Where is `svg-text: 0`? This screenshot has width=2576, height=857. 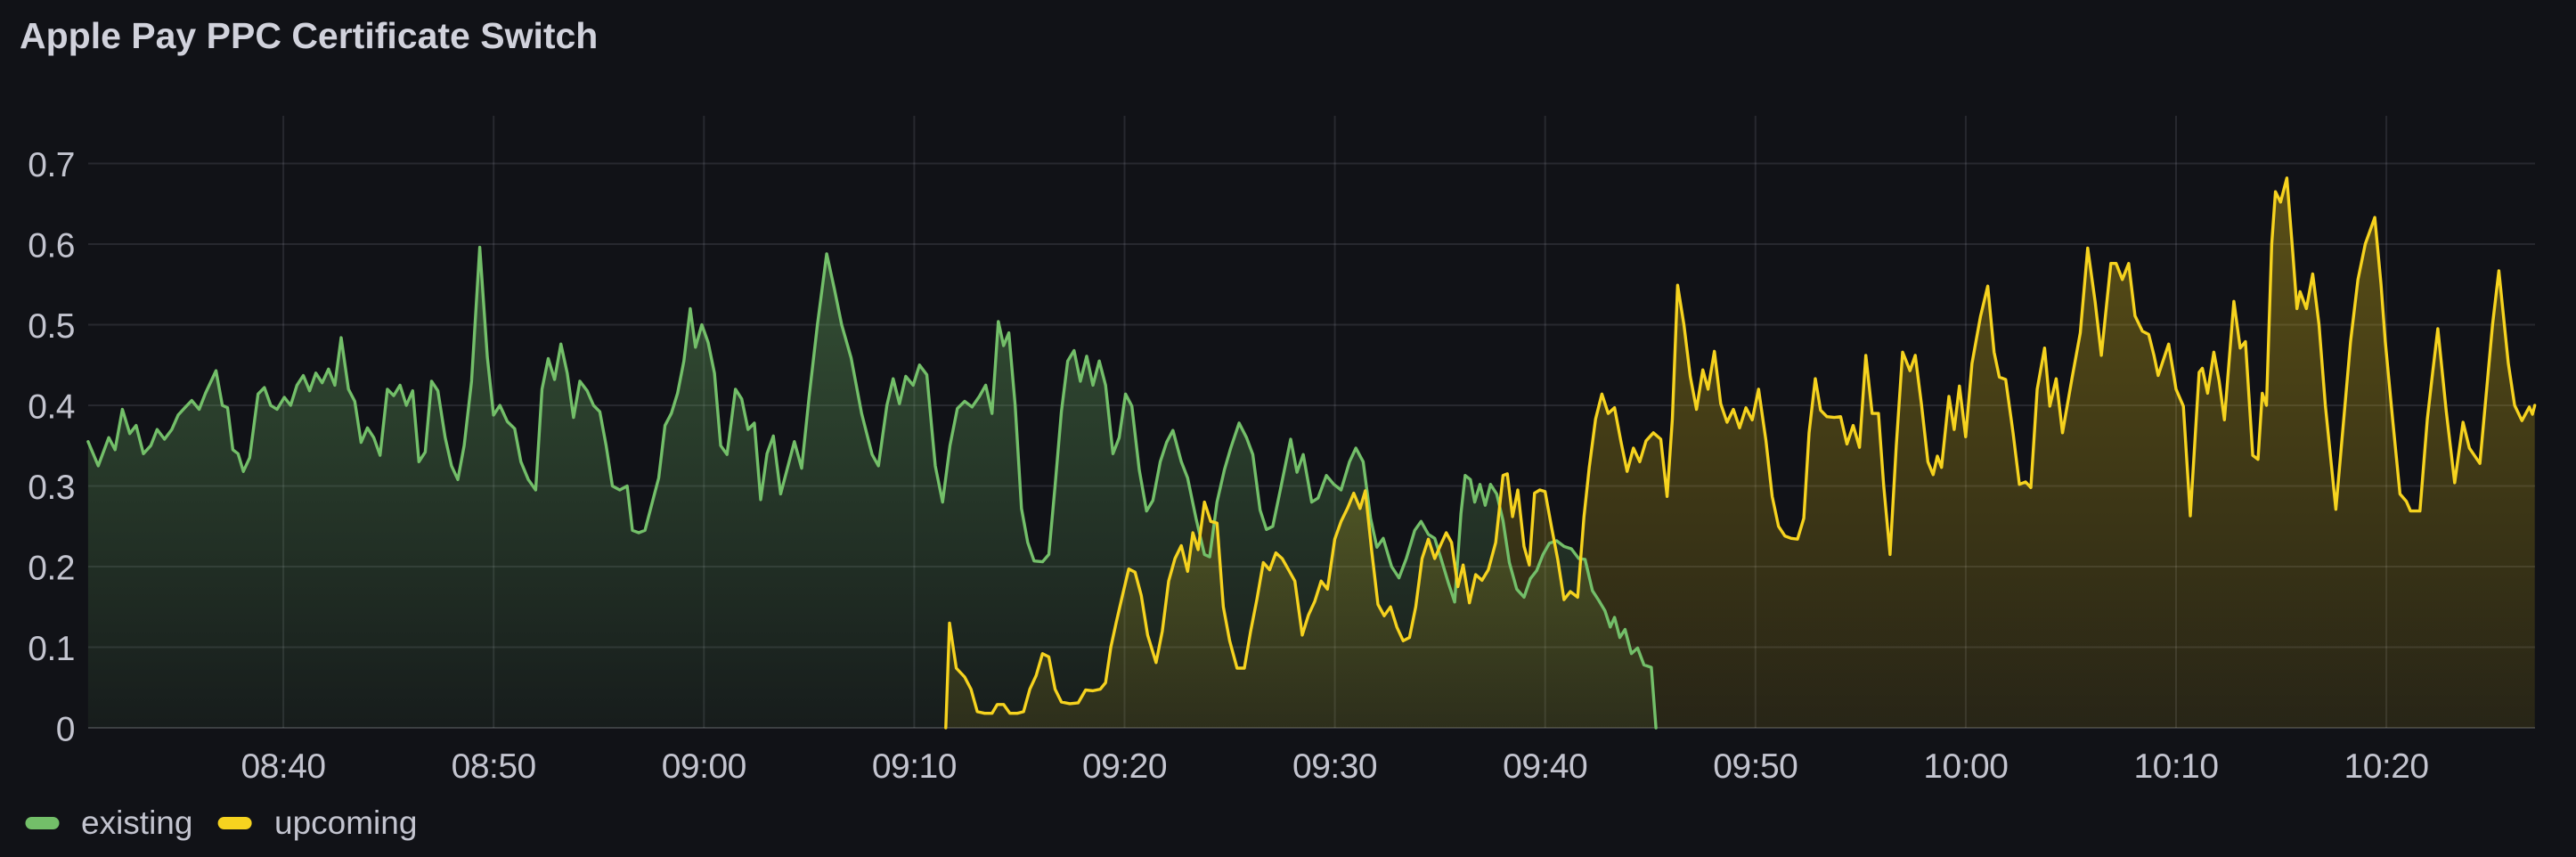 svg-text: 0 is located at coordinates (65, 730).